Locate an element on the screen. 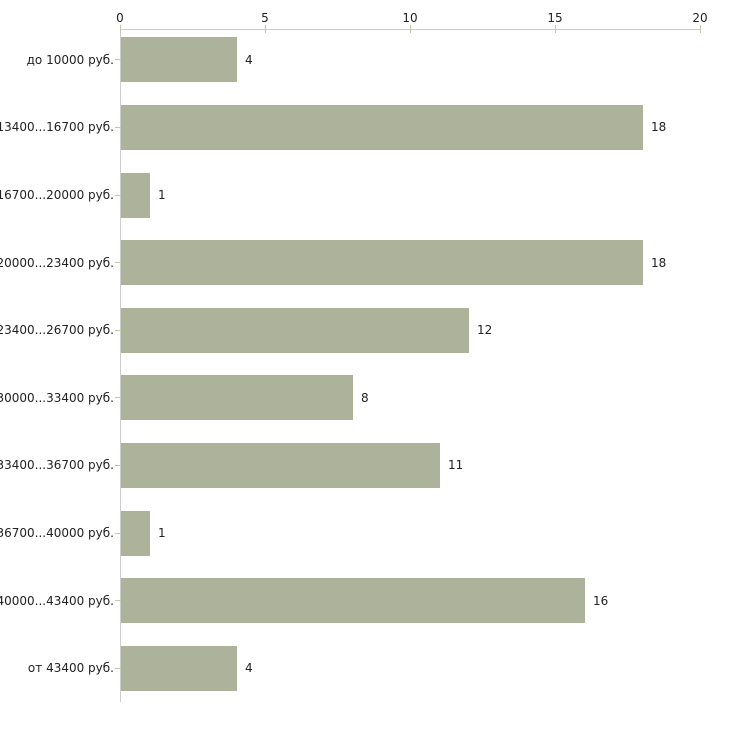  category-label: 23400...26700 руб. is located at coordinates (57, 330).